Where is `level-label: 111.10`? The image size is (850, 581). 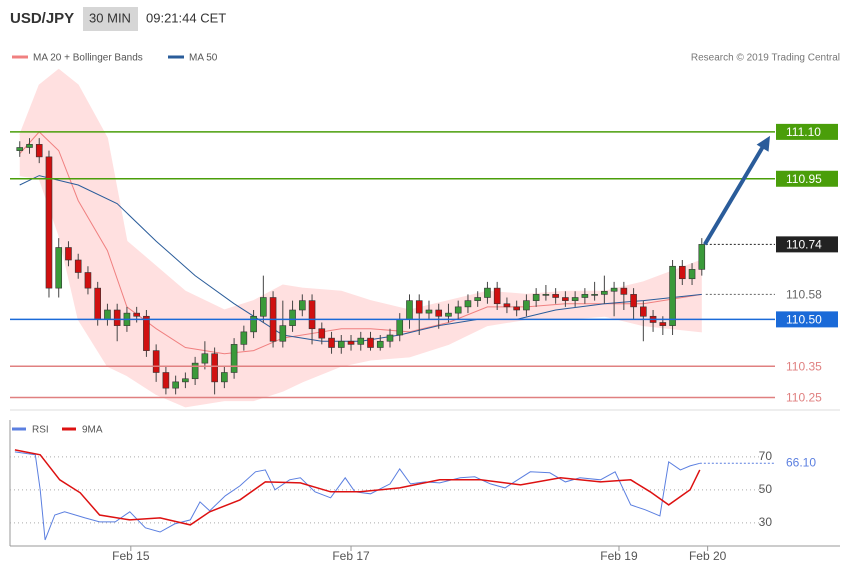 level-label: 111.10 is located at coordinates (803, 132).